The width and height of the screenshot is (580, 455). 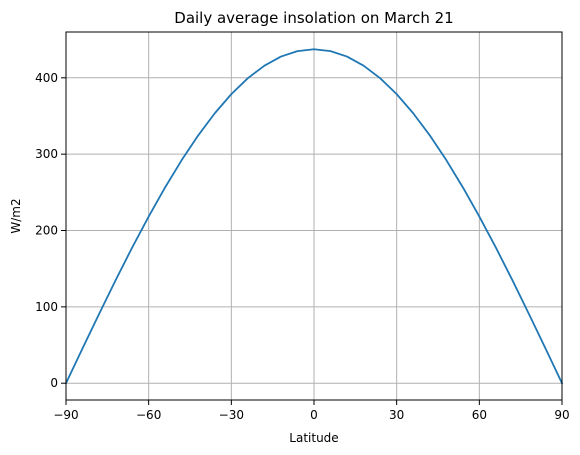 What do you see at coordinates (313, 18) in the screenshot?
I see `chart-title: Daily average insolation on March 21` at bounding box center [313, 18].